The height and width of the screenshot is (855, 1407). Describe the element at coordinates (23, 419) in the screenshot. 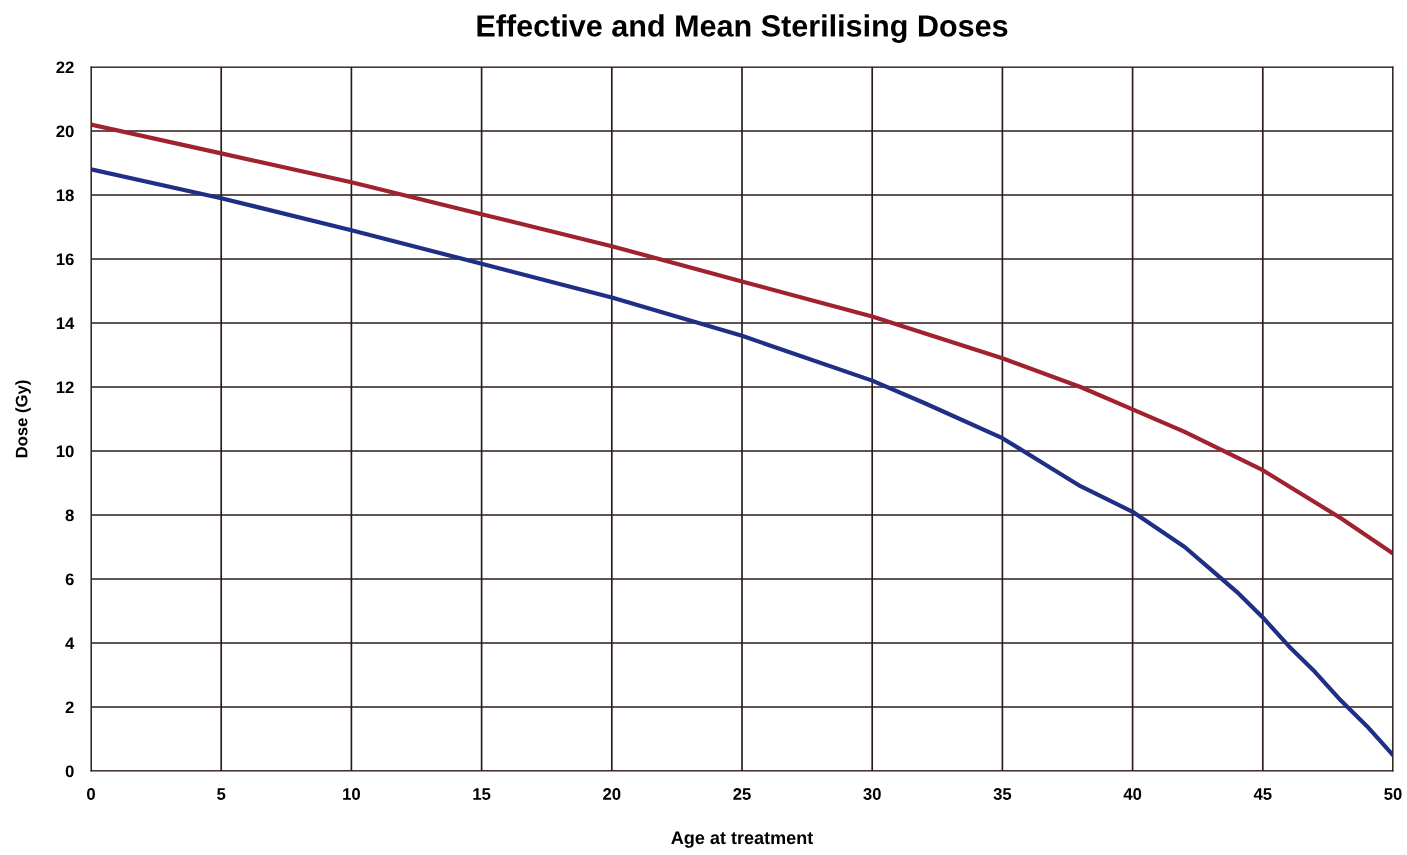

I see `y-axis-title: Dose (Gy)` at that location.